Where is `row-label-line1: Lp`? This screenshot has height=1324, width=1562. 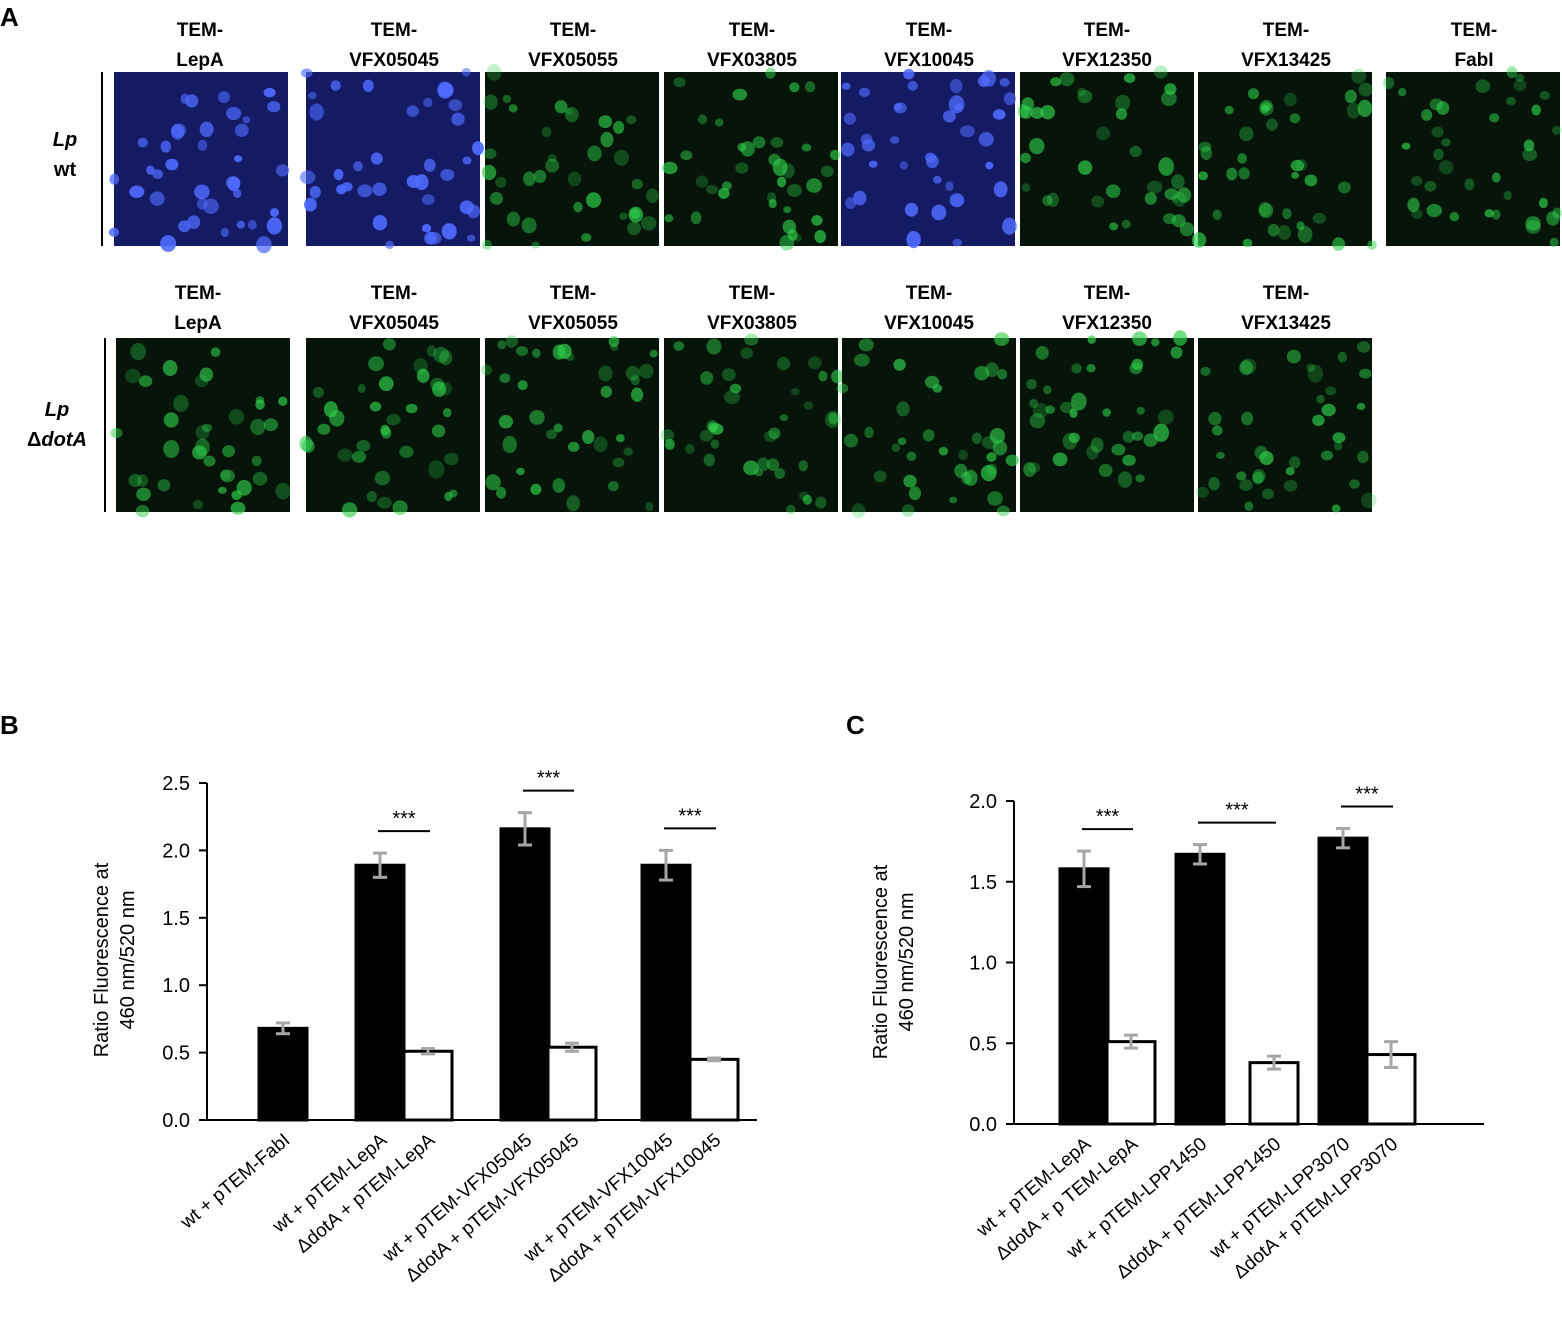
row-label-line1: Lp is located at coordinates (65, 140).